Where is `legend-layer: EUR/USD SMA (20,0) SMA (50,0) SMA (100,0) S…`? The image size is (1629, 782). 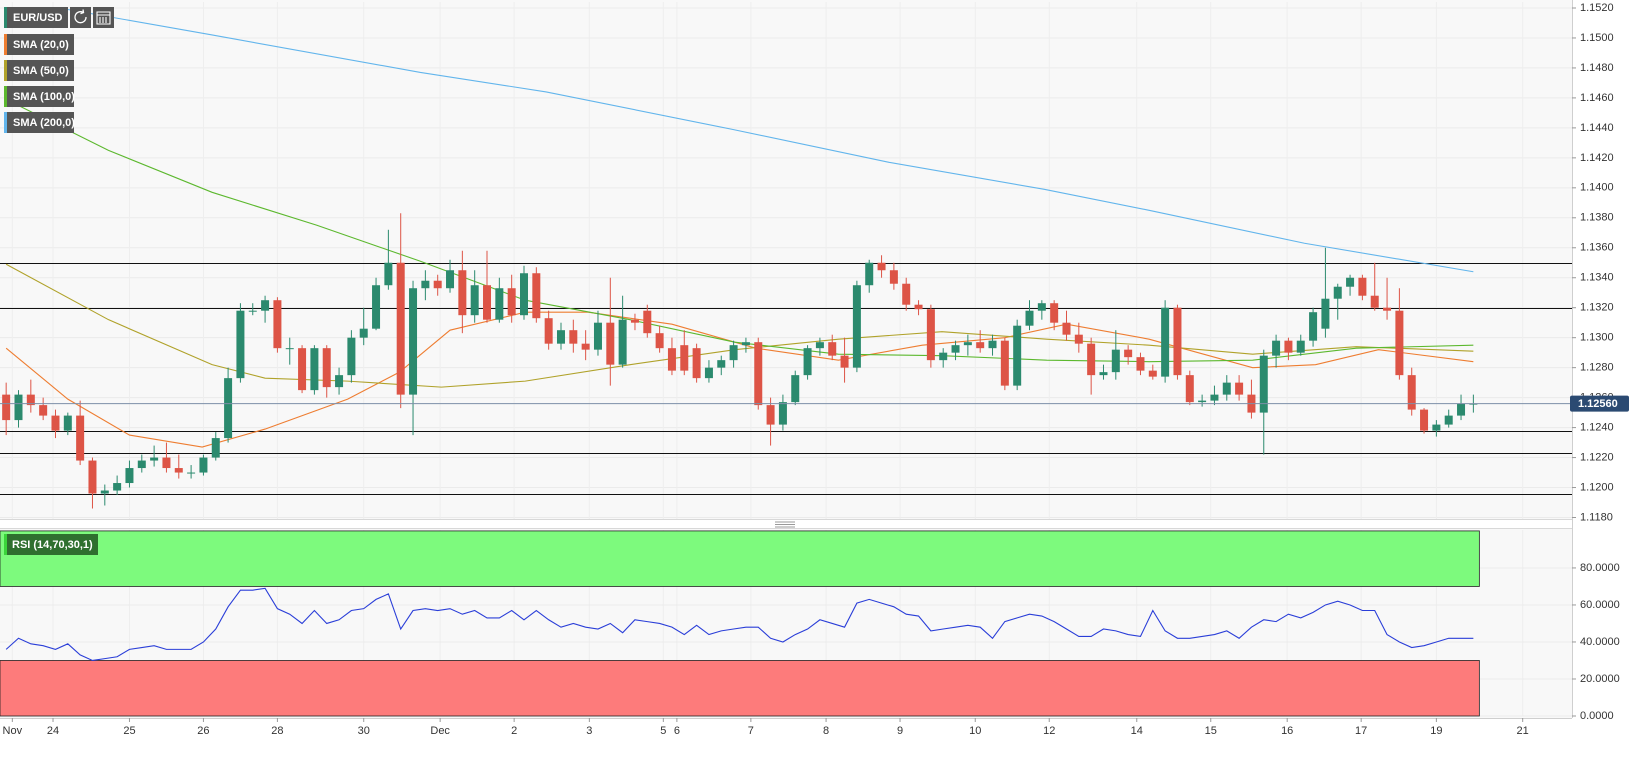
legend-layer: EUR/USD SMA (20,0) SMA (50,0) SMA (100,0) S… is located at coordinates (59, 281).